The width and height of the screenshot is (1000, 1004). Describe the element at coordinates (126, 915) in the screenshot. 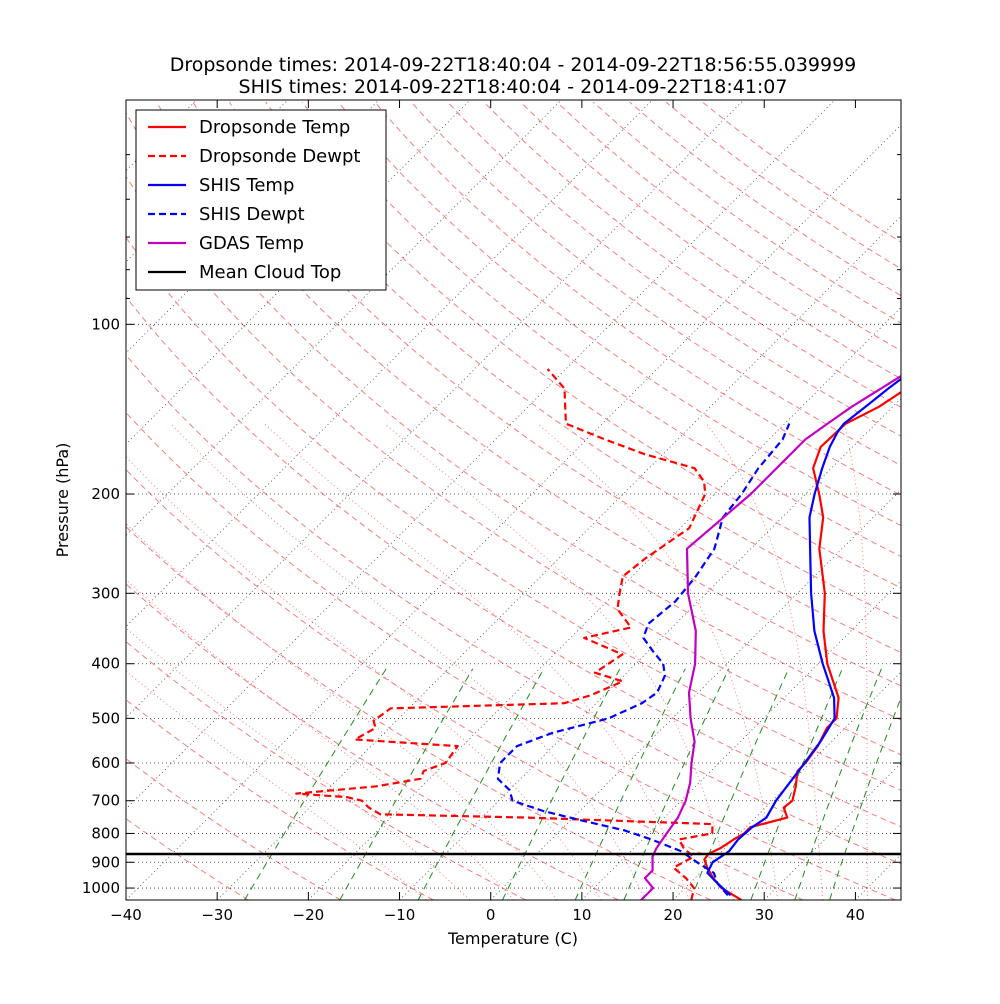

I see `x-tick-label: −40` at that location.